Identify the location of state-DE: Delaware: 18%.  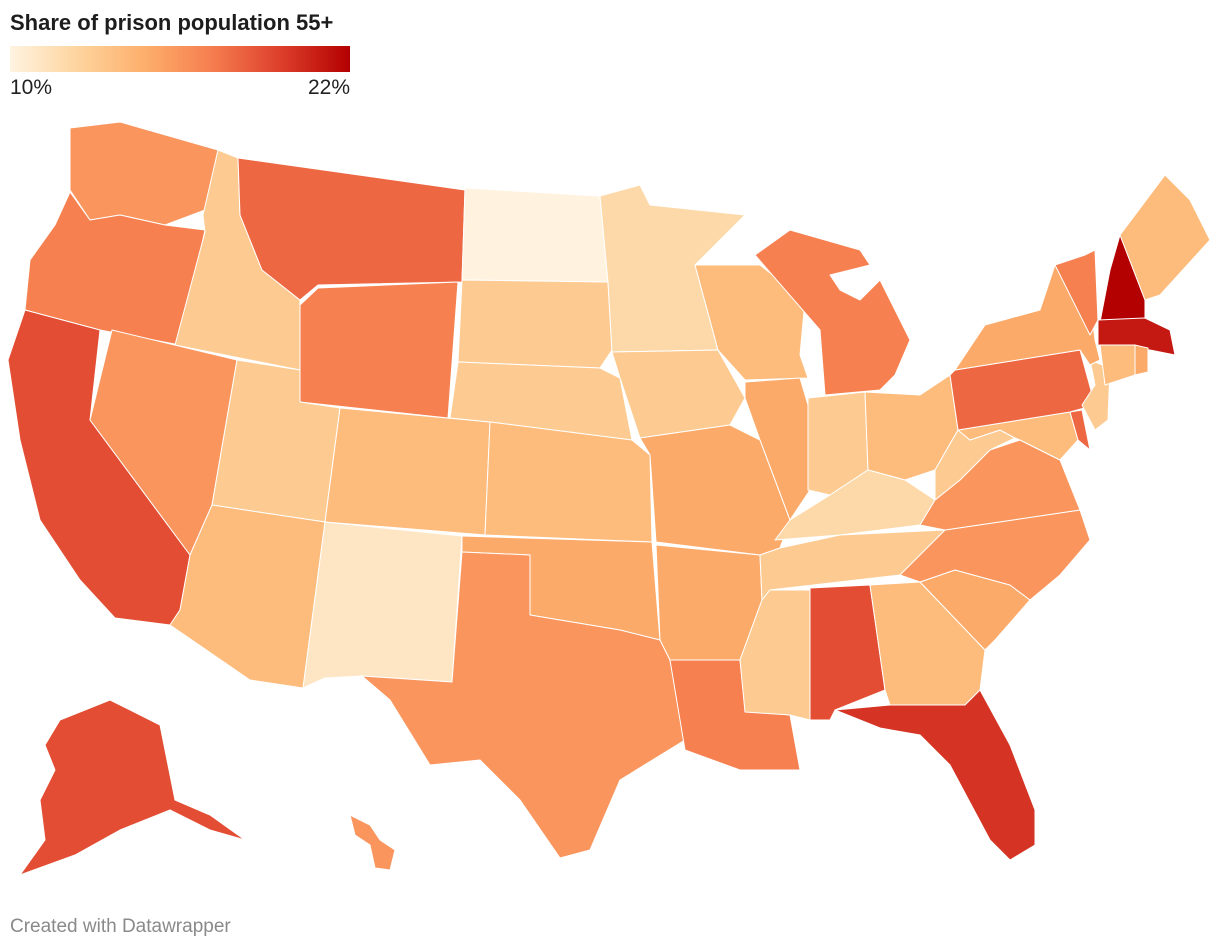
(1080, 430).